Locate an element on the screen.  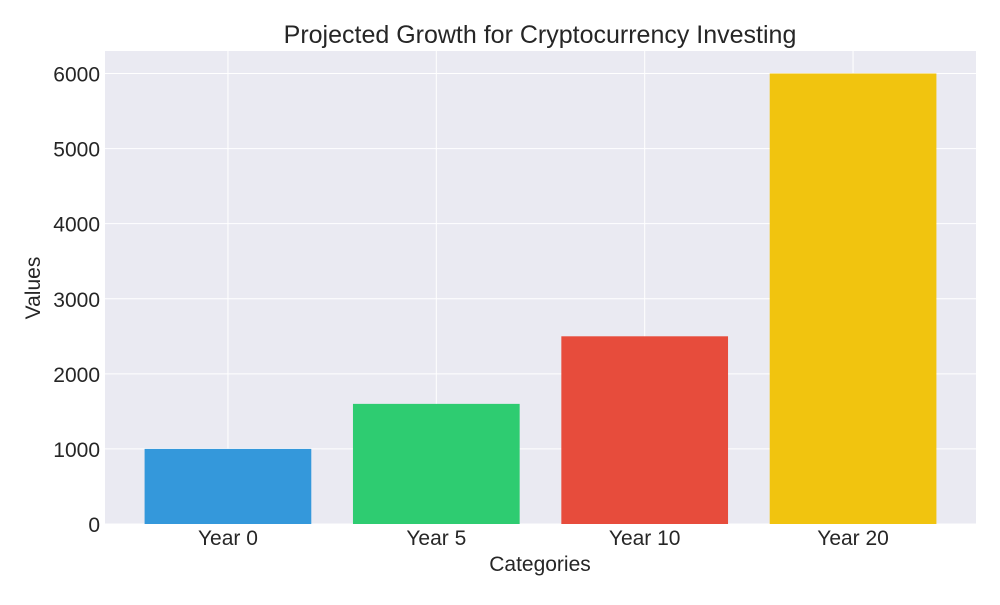
y-tick-label: 3000 is located at coordinates (76, 300).